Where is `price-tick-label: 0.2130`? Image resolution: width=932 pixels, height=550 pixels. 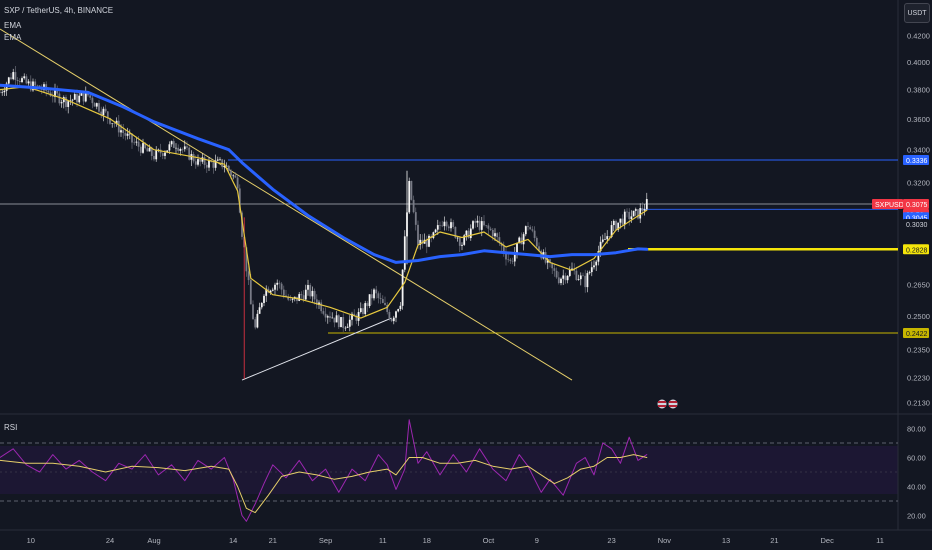 price-tick-label: 0.2130 is located at coordinates (918, 402).